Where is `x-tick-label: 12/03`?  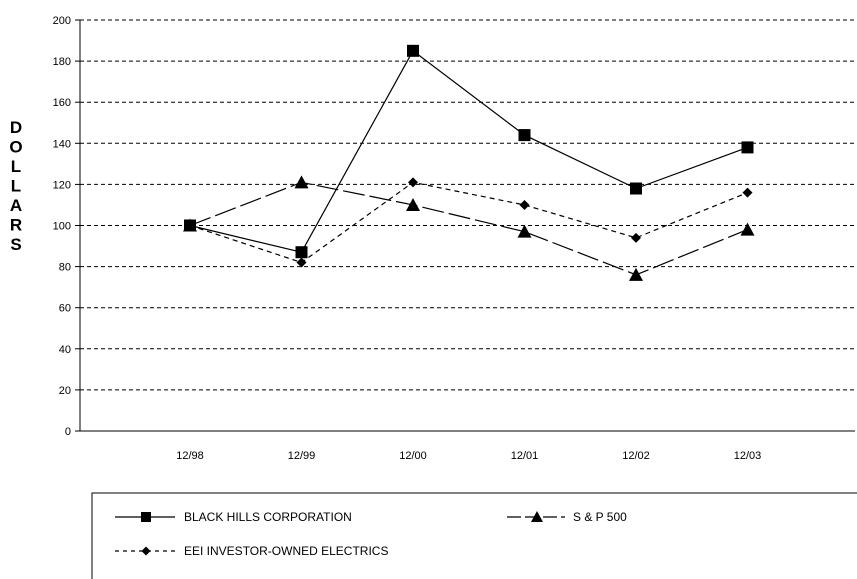
x-tick-label: 12/03 is located at coordinates (748, 456).